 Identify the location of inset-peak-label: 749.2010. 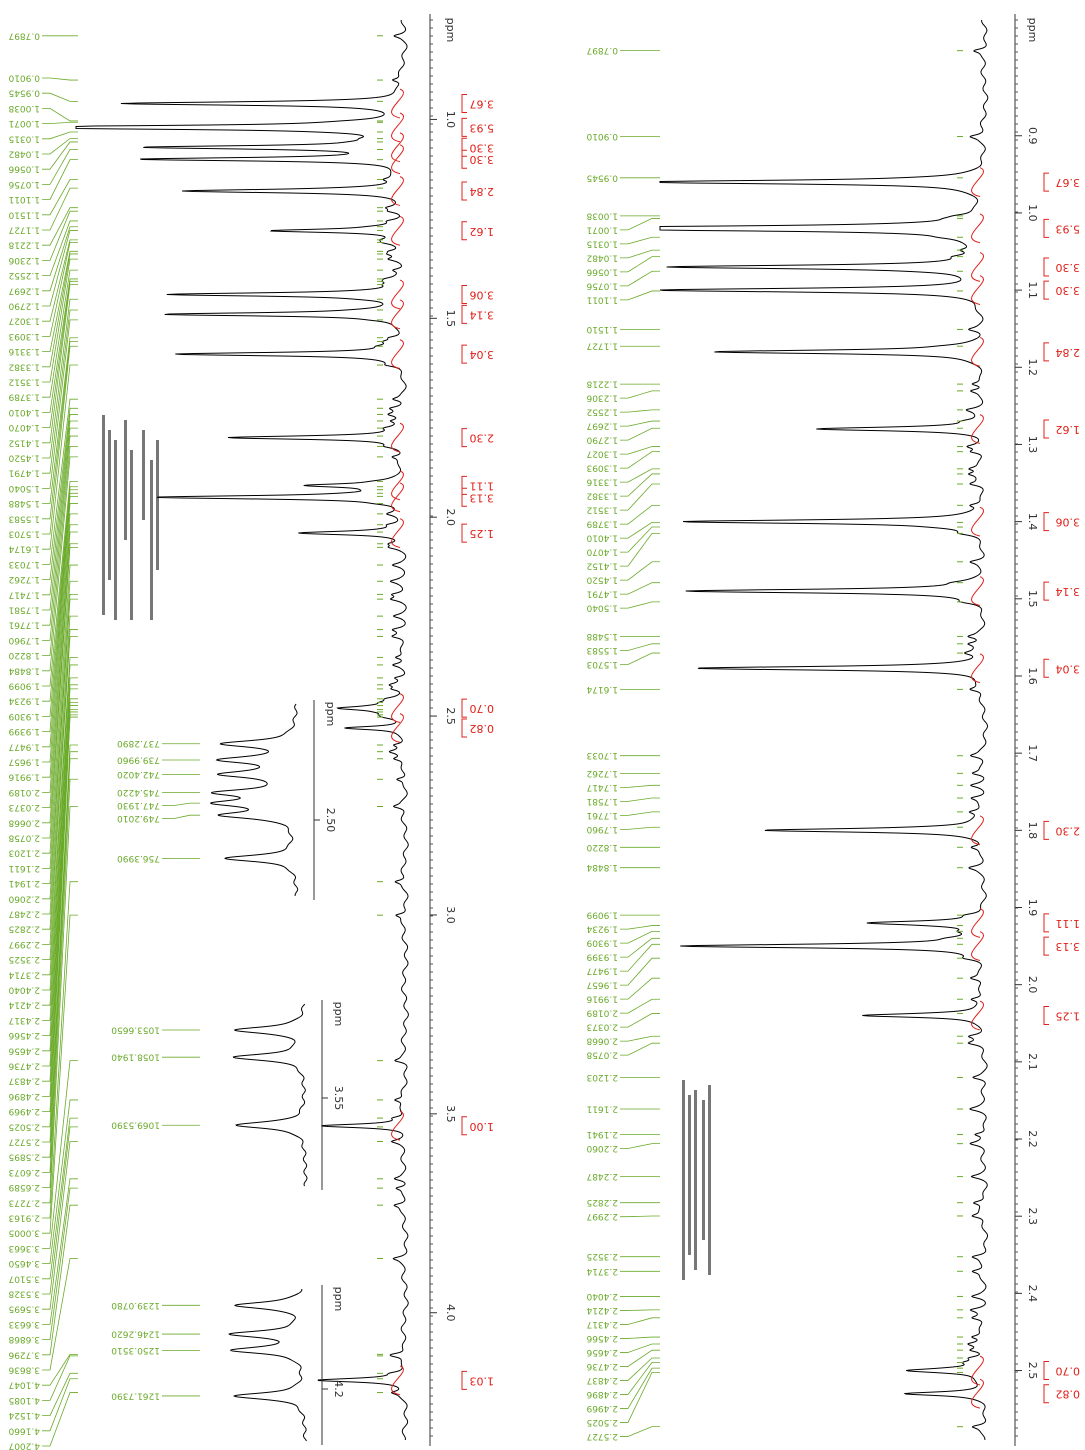
(138, 818).